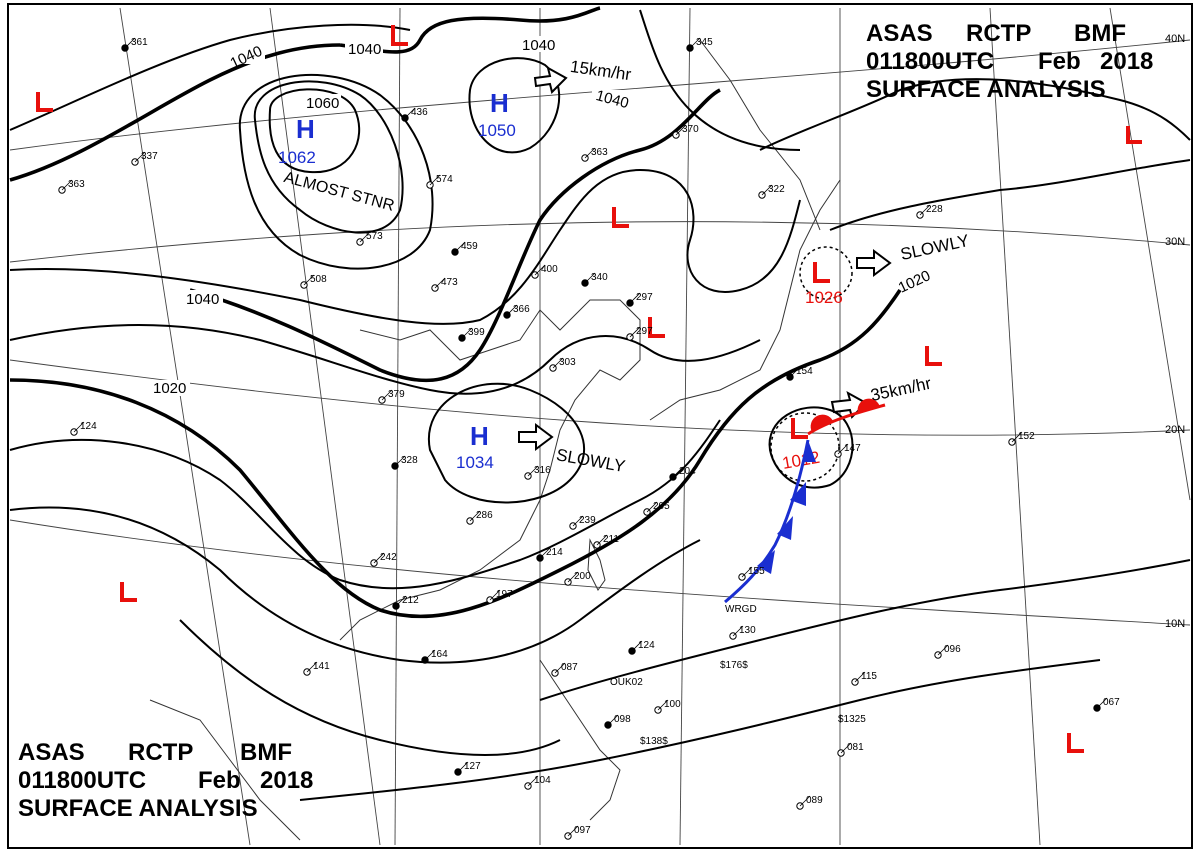 This screenshot has width=1200, height=852. Describe the element at coordinates (409, 460) in the screenshot. I see `station-value: 328` at that location.